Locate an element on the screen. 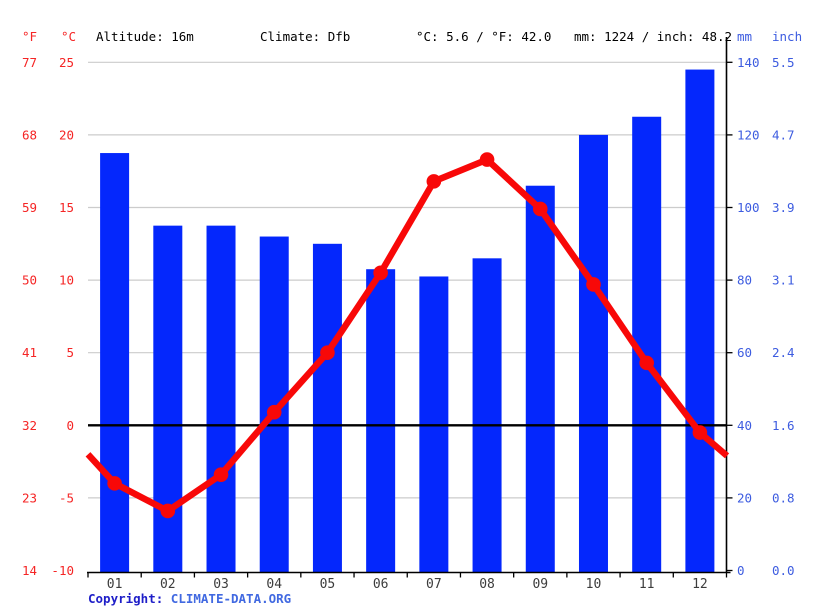 The height and width of the screenshot is (611, 815). celsius-tick-label: 25 is located at coordinates (66, 62).